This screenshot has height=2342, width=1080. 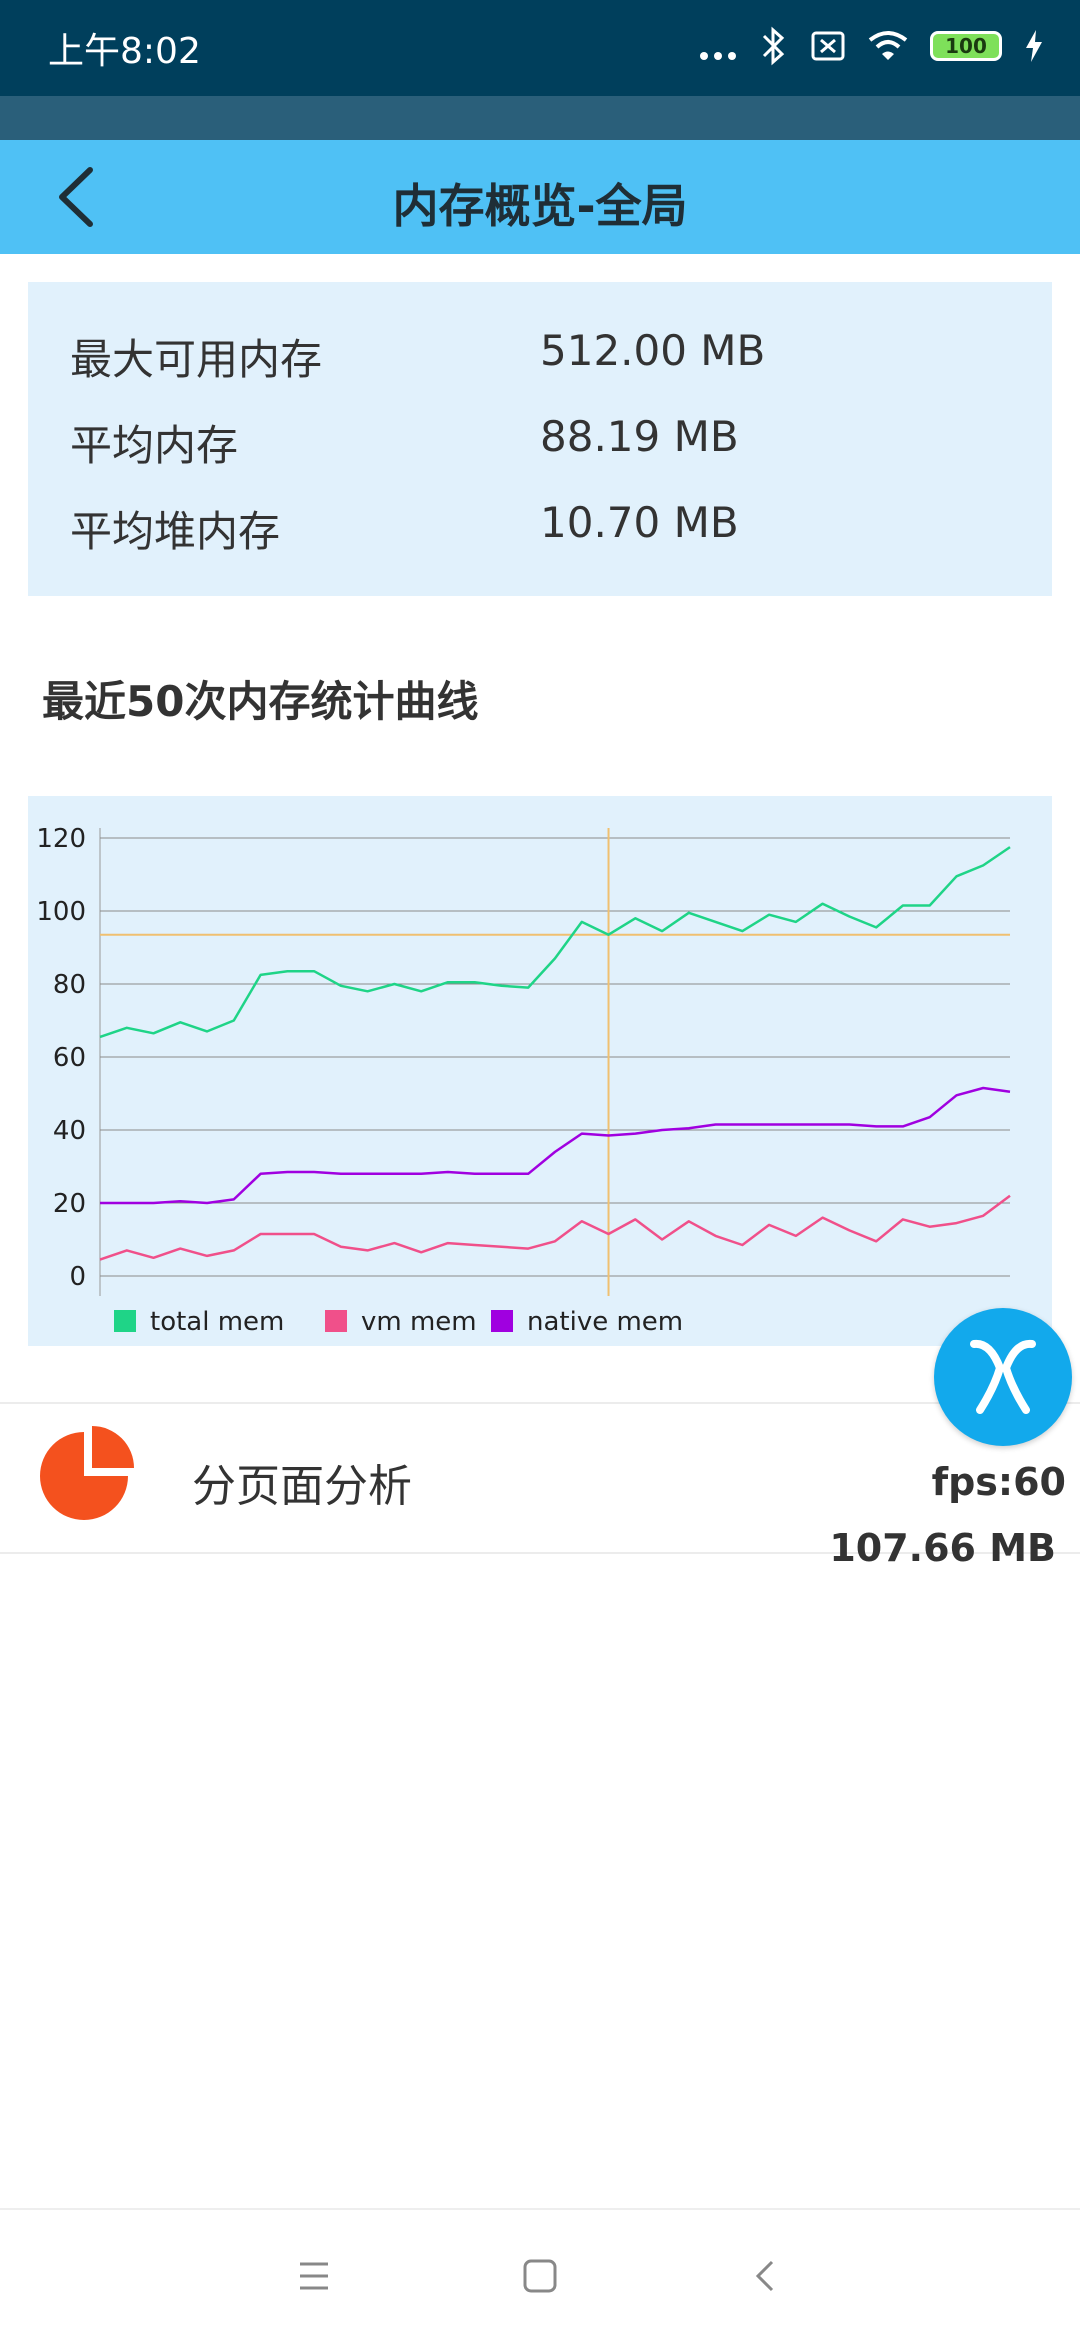 What do you see at coordinates (77, 1277) in the screenshot?
I see `y-tick-label-0: 0` at bounding box center [77, 1277].